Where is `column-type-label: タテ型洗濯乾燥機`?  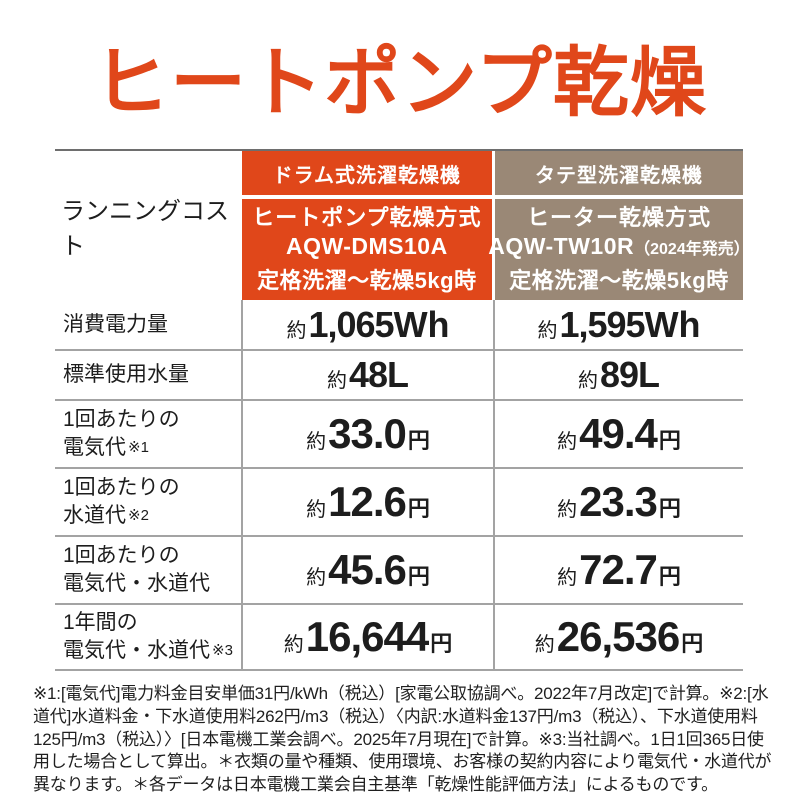
column-type-label: タテ型洗濯乾燥機 is located at coordinates (619, 173).